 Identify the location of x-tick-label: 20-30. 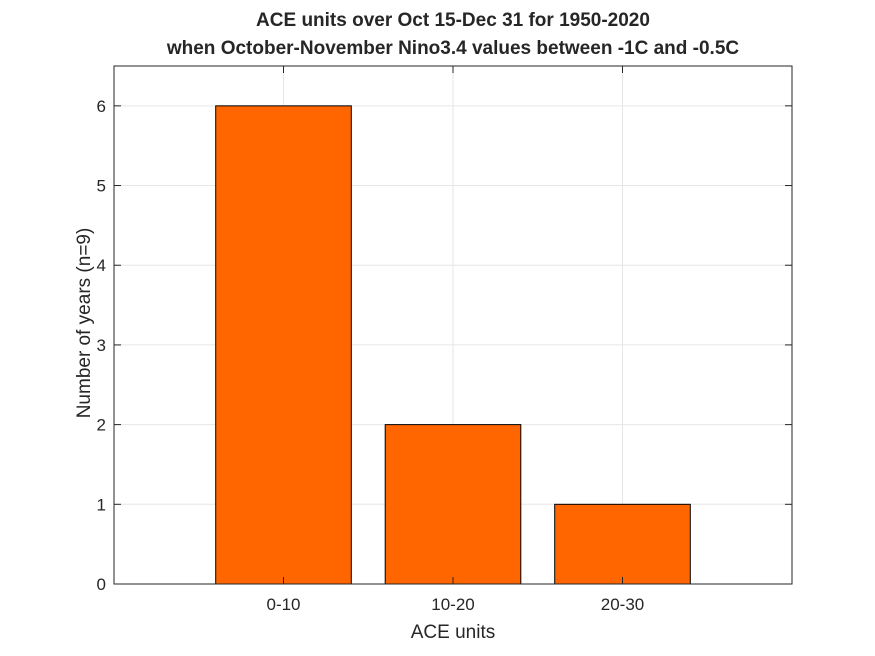
(622, 604).